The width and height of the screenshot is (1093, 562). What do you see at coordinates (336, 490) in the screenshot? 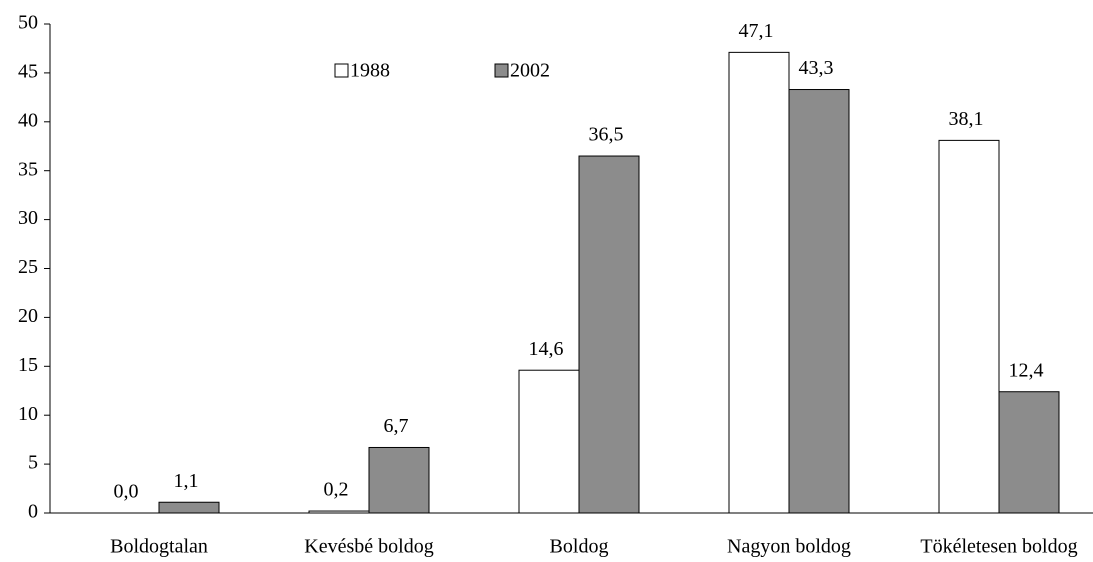
I see `value-label: 0,2` at bounding box center [336, 490].